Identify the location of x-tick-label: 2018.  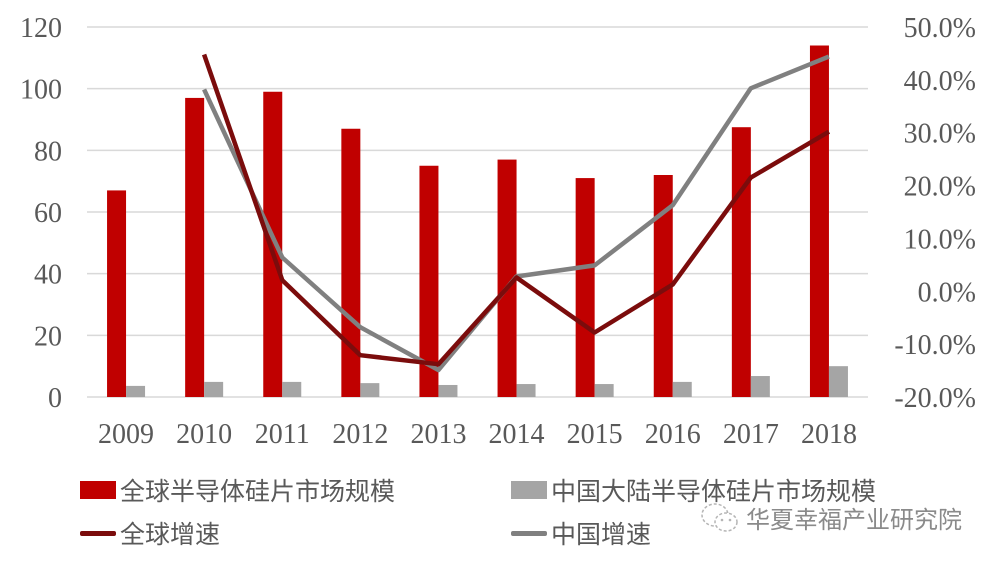
(829, 434).